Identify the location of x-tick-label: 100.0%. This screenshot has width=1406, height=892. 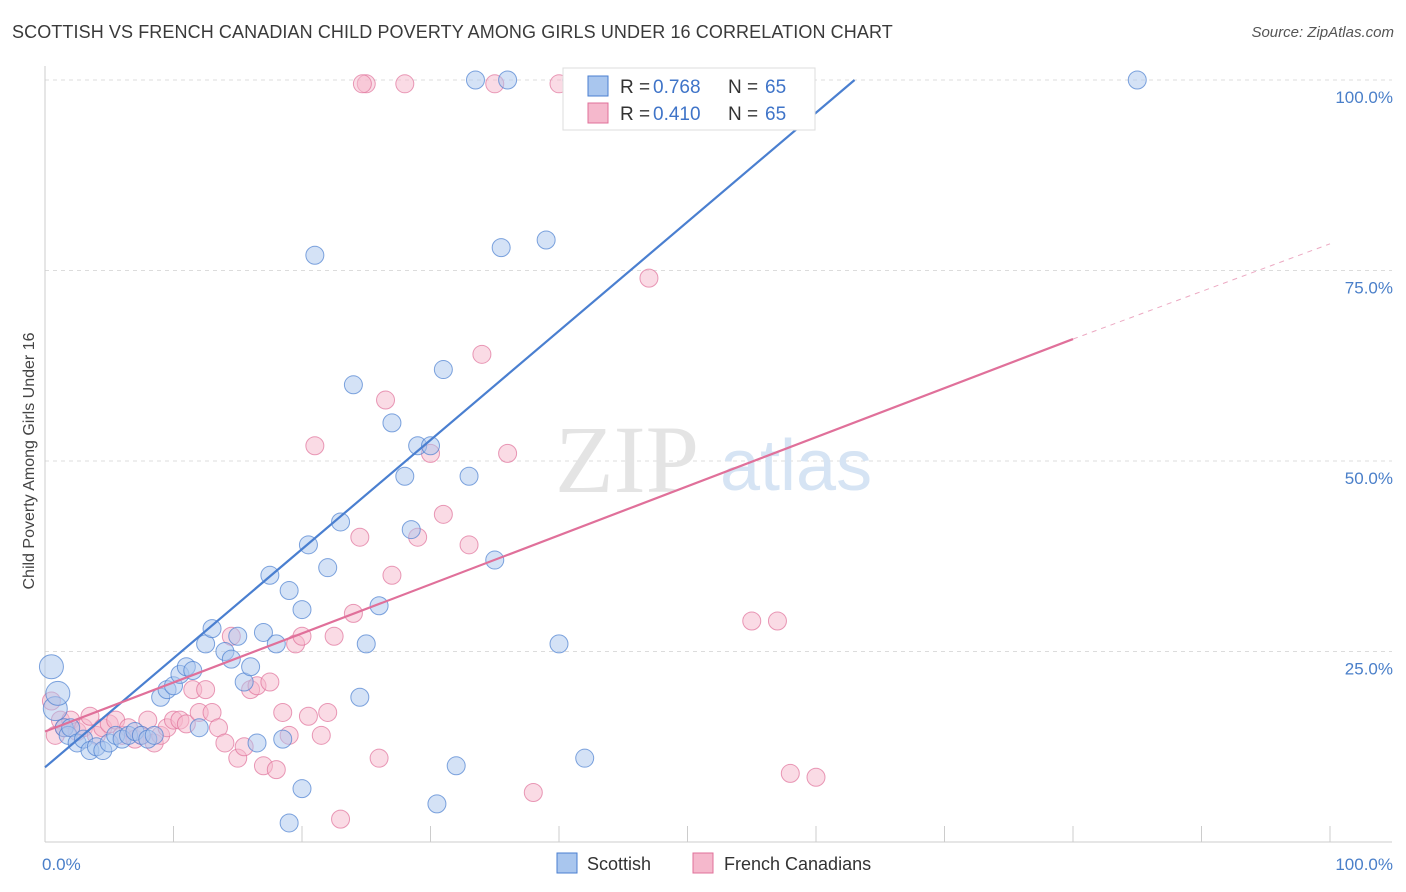
(1364, 864).